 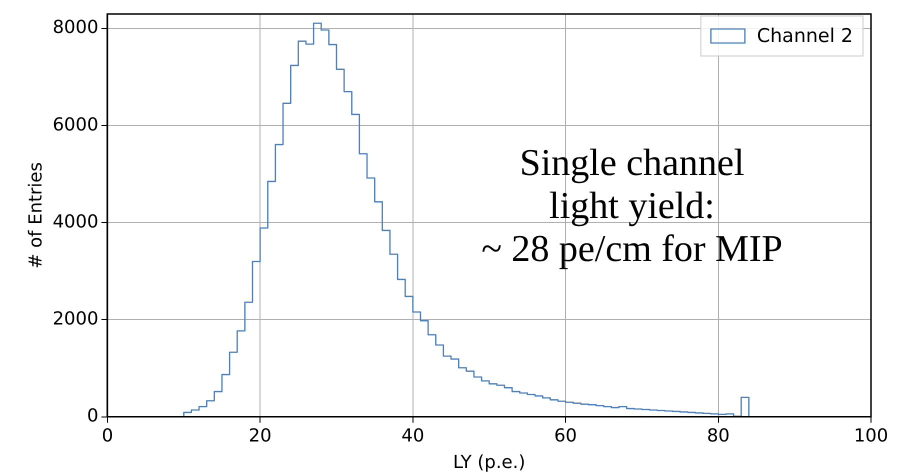 I want to click on x-tick-label: 0, so click(x=108, y=435).